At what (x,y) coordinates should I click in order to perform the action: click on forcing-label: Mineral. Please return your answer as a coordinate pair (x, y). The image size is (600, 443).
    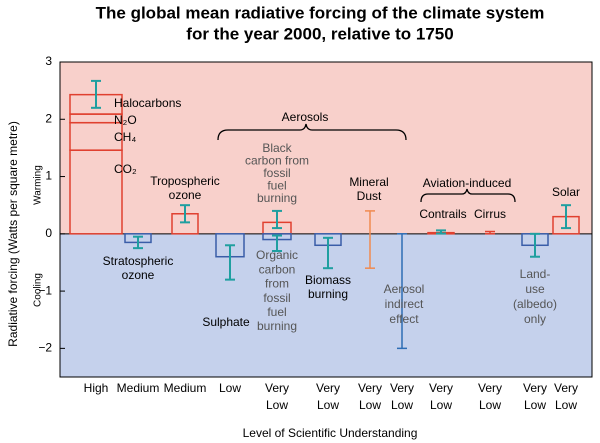
    Looking at the image, I should click on (368, 182).